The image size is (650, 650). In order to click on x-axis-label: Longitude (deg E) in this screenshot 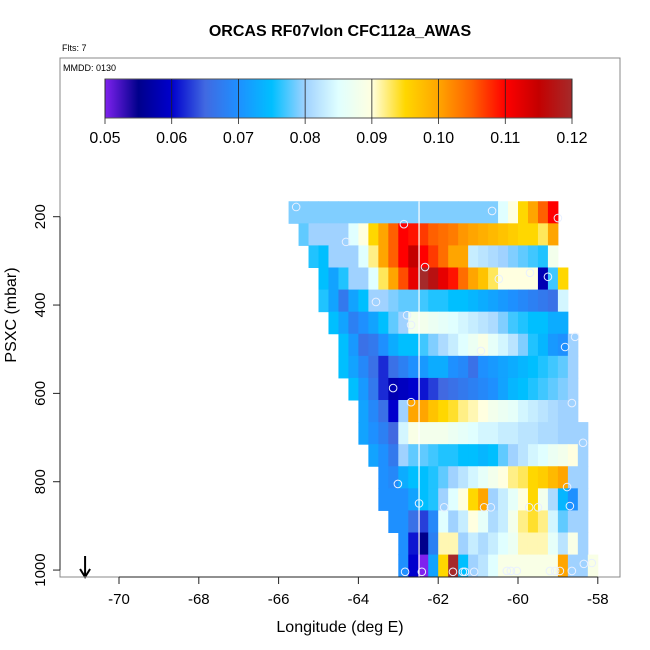, I will do `click(339, 627)`.